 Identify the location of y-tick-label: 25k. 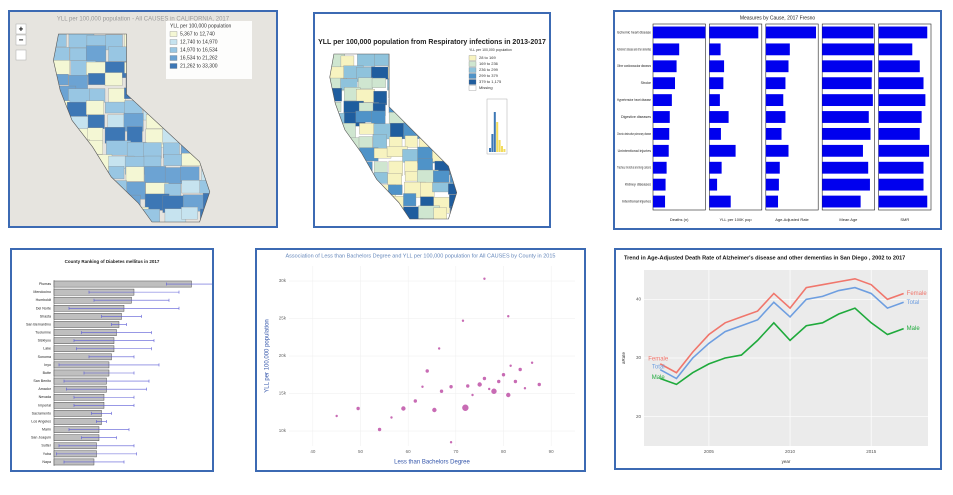
(283, 318).